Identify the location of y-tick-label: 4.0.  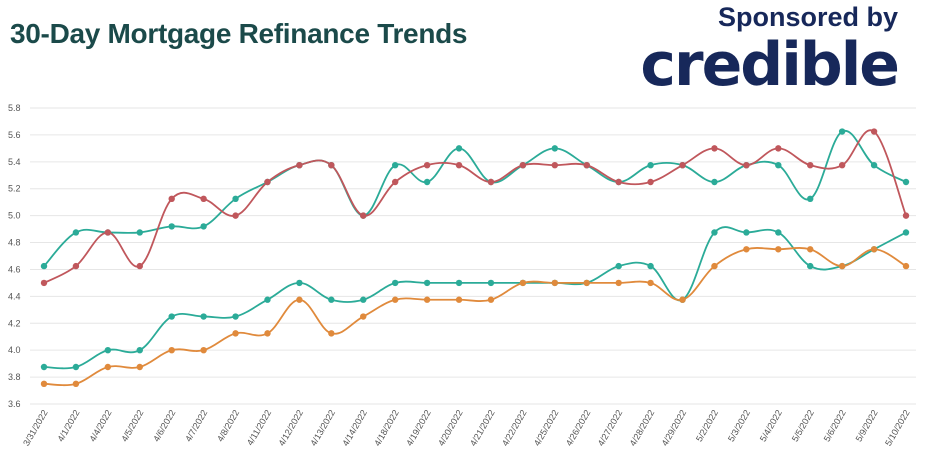
(14, 350).